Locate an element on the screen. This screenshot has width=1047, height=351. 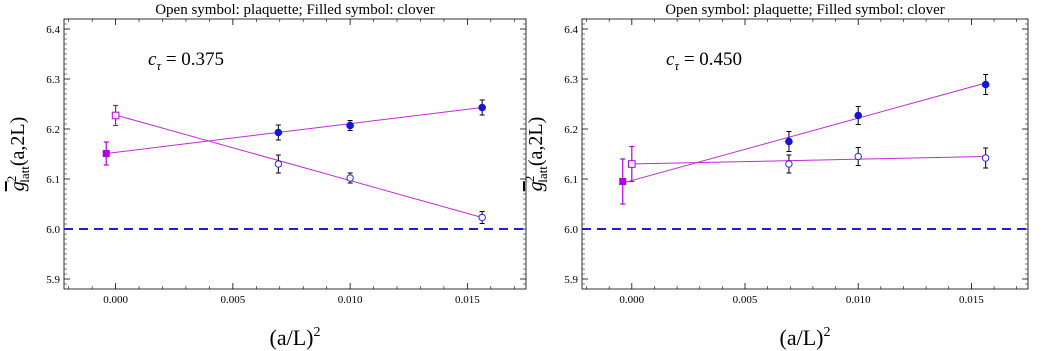
c-tau-annotation: cτ = 0.375 is located at coordinates (186, 61).